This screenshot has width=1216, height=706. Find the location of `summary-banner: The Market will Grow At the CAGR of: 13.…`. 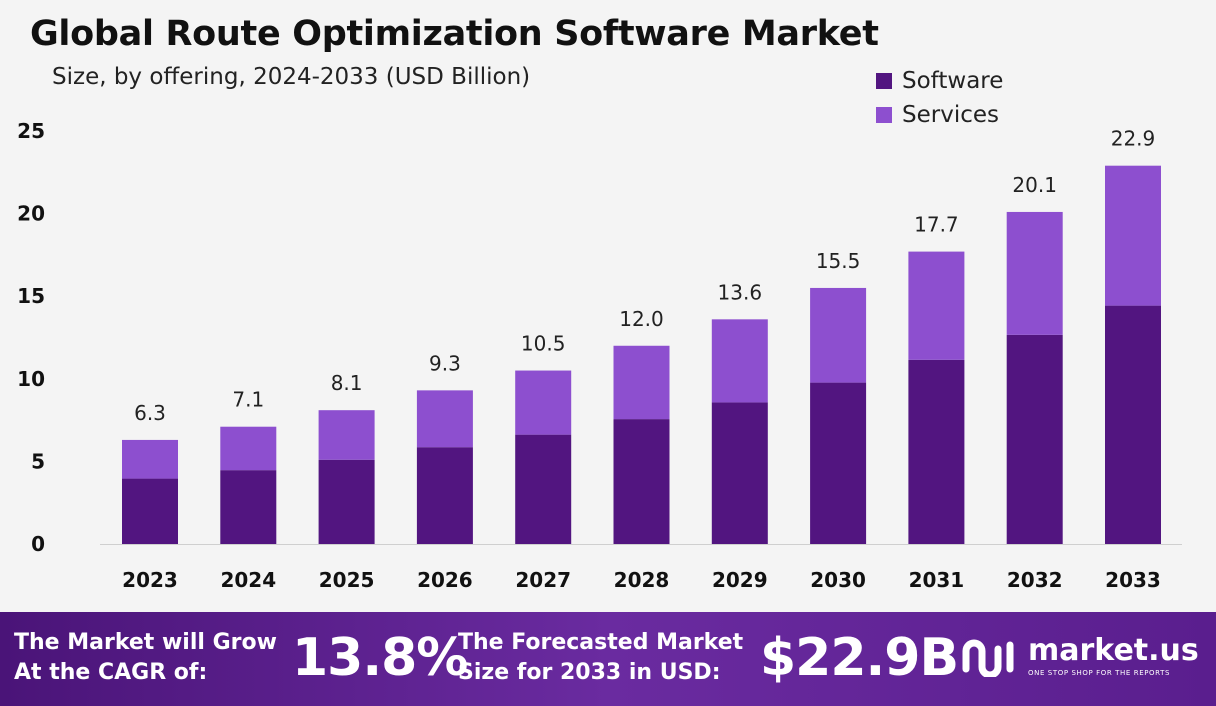

summary-banner: The Market will Grow At the CAGR of: 13.… is located at coordinates (608, 659).